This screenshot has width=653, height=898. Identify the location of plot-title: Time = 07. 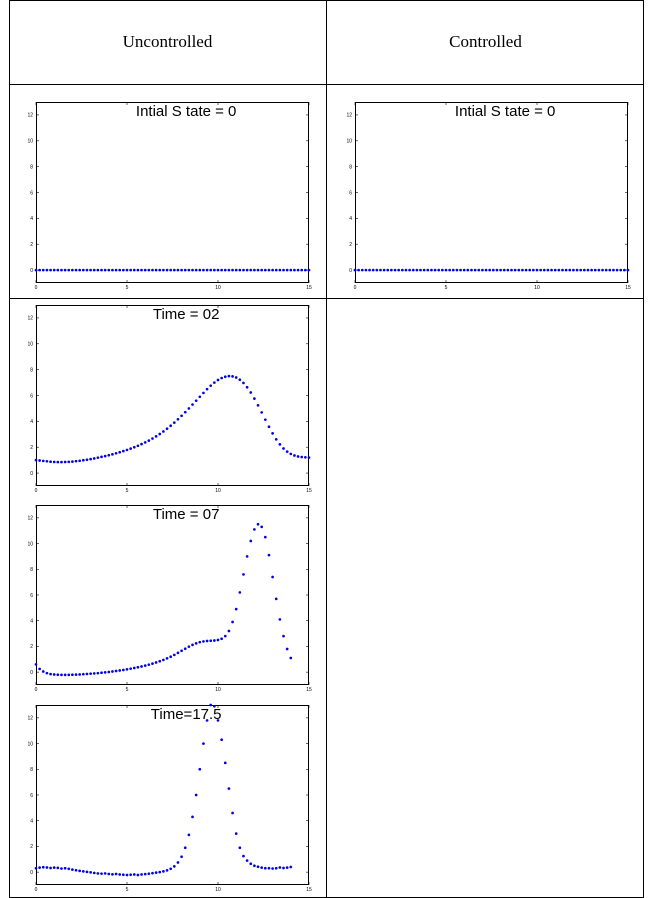
(186, 514).